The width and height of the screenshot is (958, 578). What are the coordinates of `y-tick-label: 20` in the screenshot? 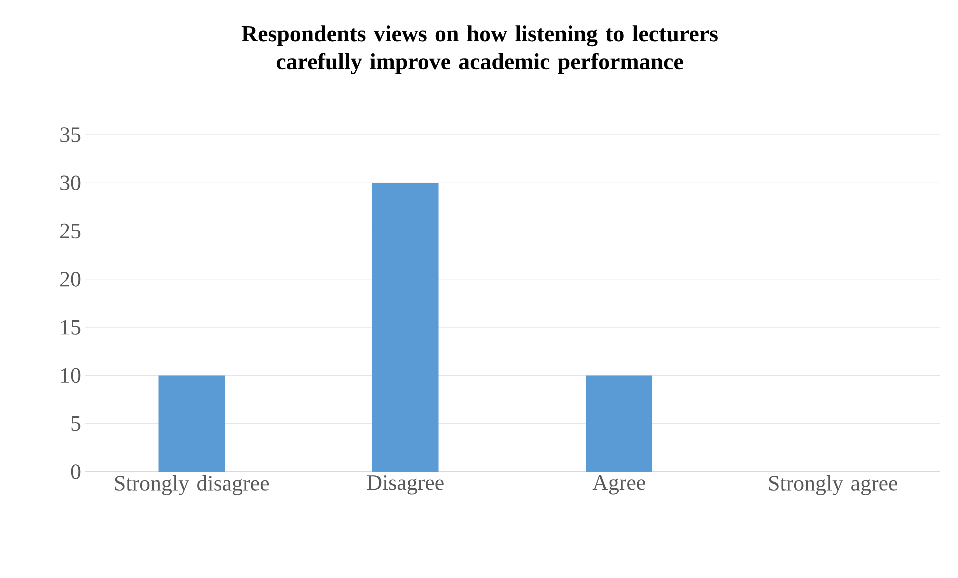 It's located at (70, 279).